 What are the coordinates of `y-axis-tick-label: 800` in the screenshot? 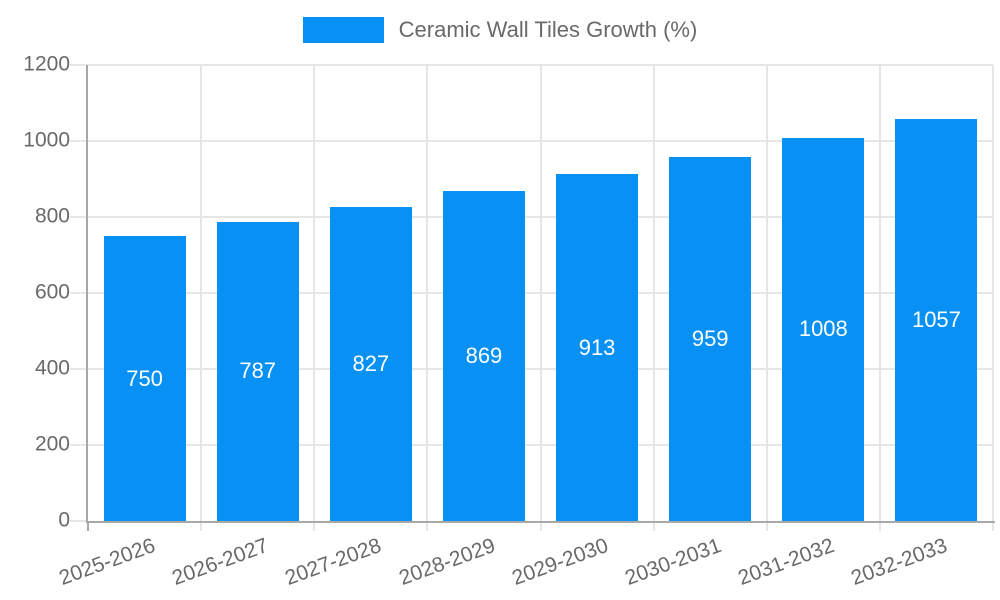 It's located at (52, 216).